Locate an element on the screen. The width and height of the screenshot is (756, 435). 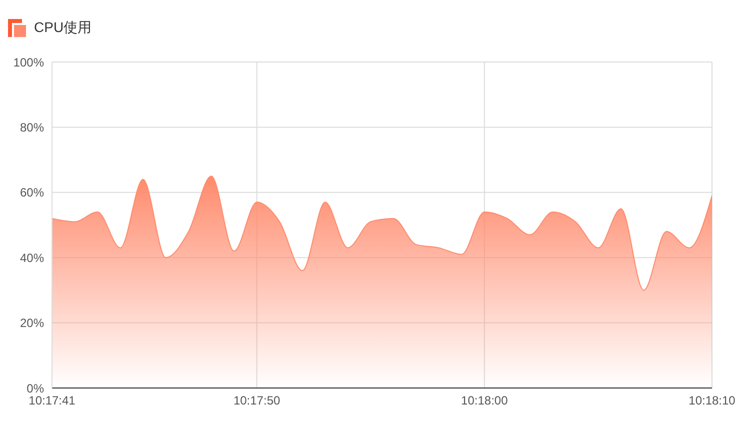
y-tick-label: 80% is located at coordinates (32, 127).